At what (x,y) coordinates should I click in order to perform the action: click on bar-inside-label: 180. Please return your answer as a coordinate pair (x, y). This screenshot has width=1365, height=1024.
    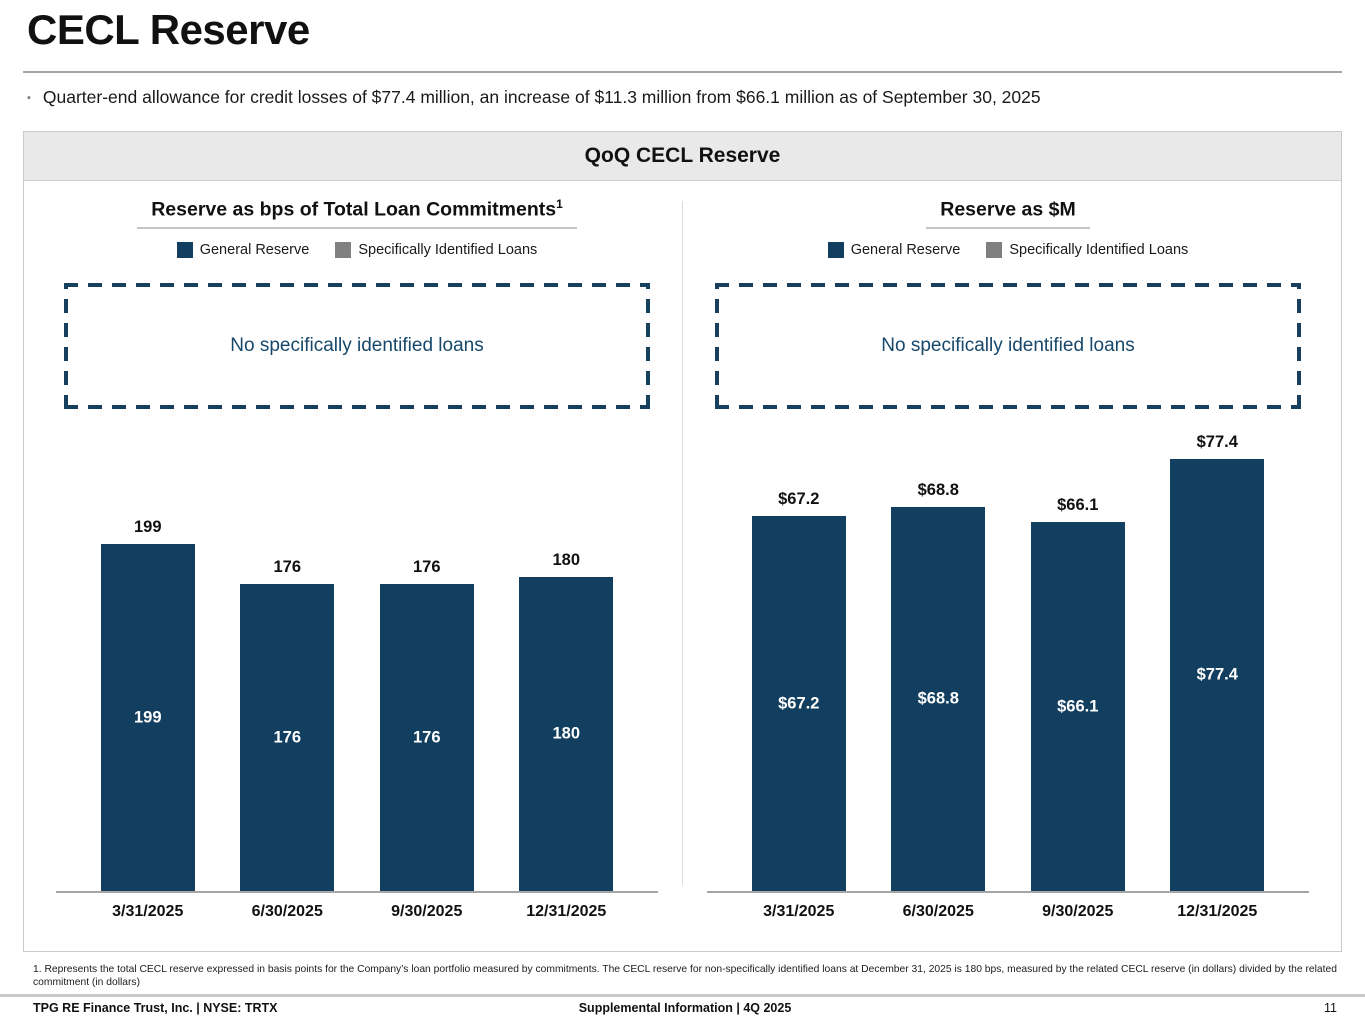
    Looking at the image, I should click on (566, 733).